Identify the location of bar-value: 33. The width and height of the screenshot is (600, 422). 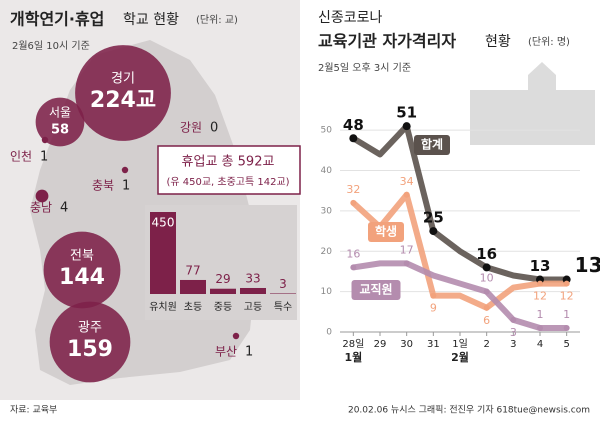
(252, 278).